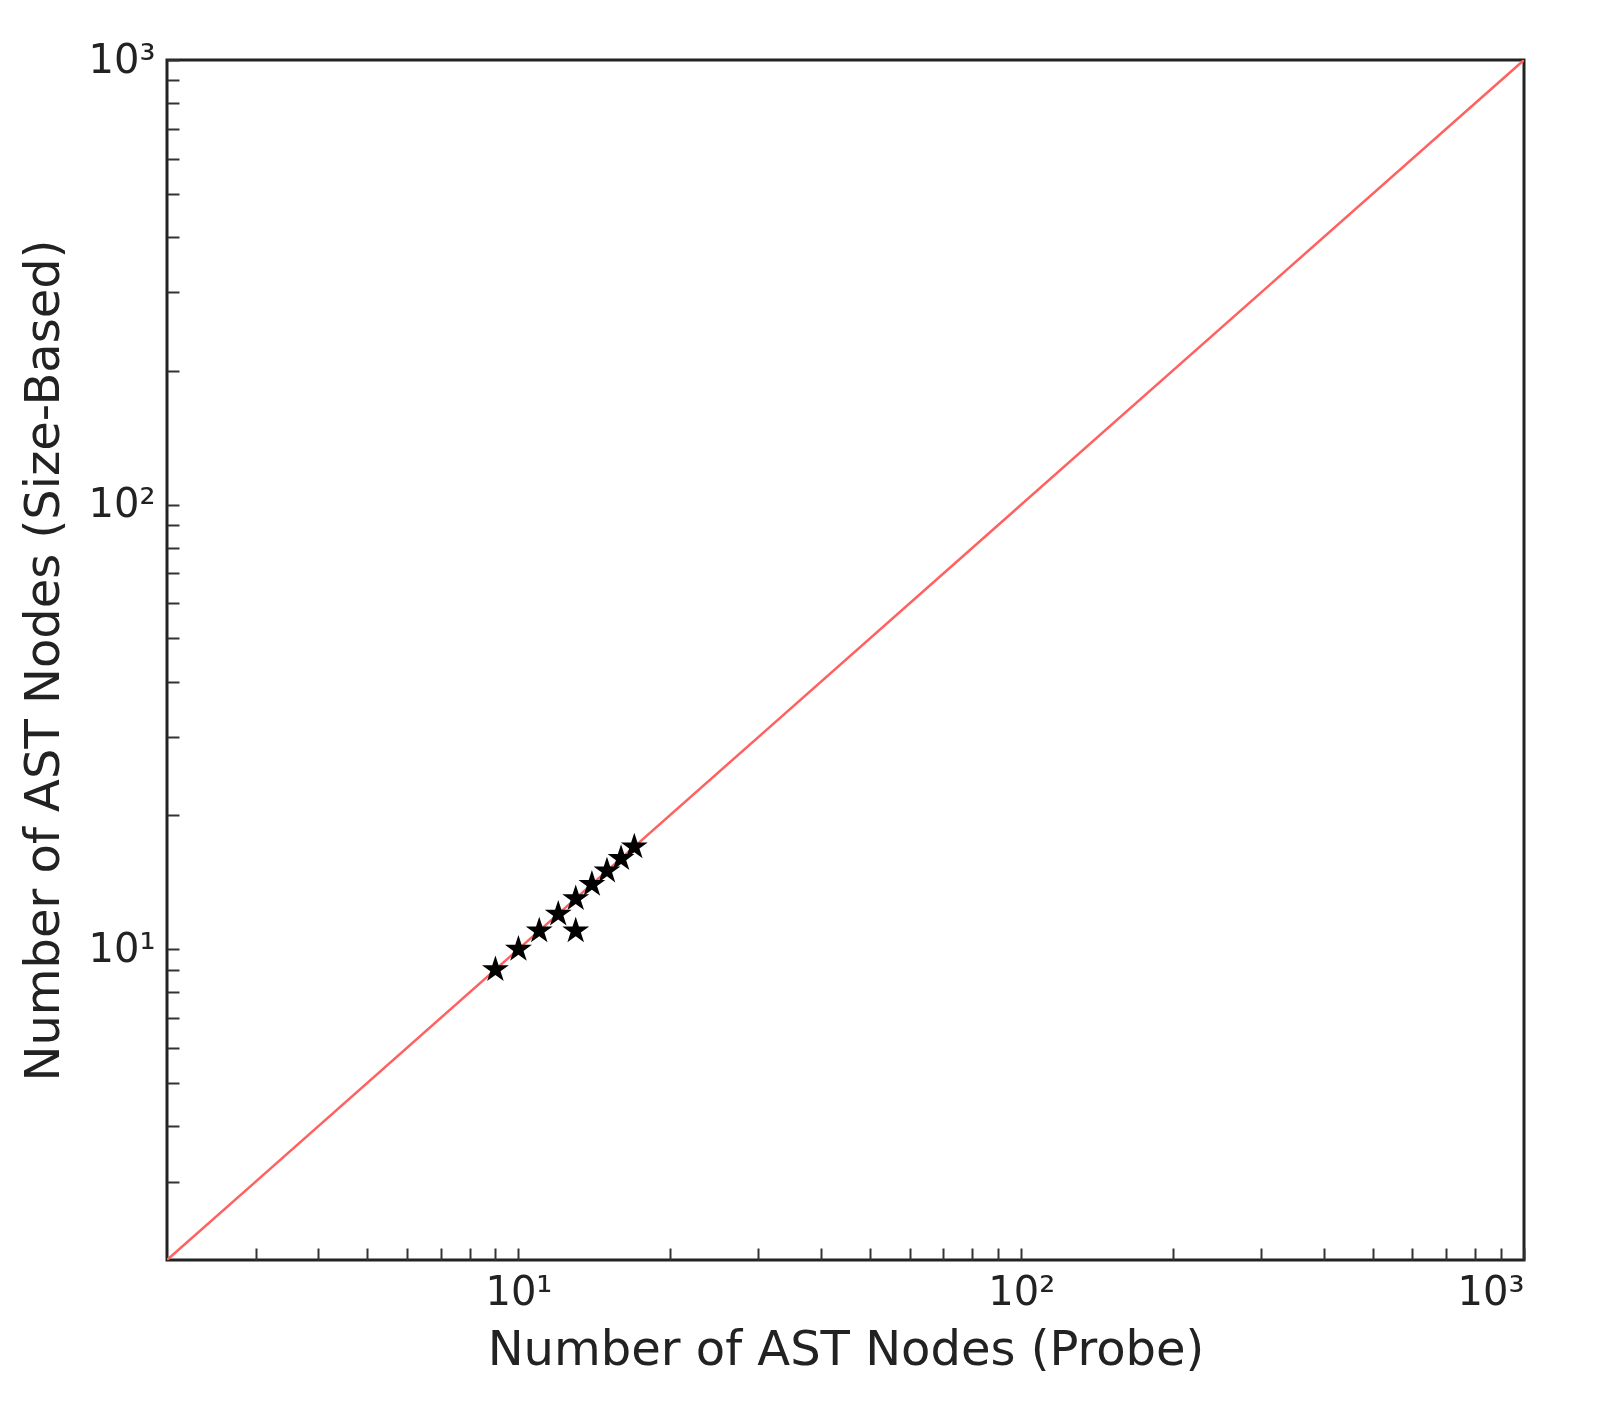  What do you see at coordinates (1491, 1290) in the screenshot?
I see `x-tick-label: 10³` at bounding box center [1491, 1290].